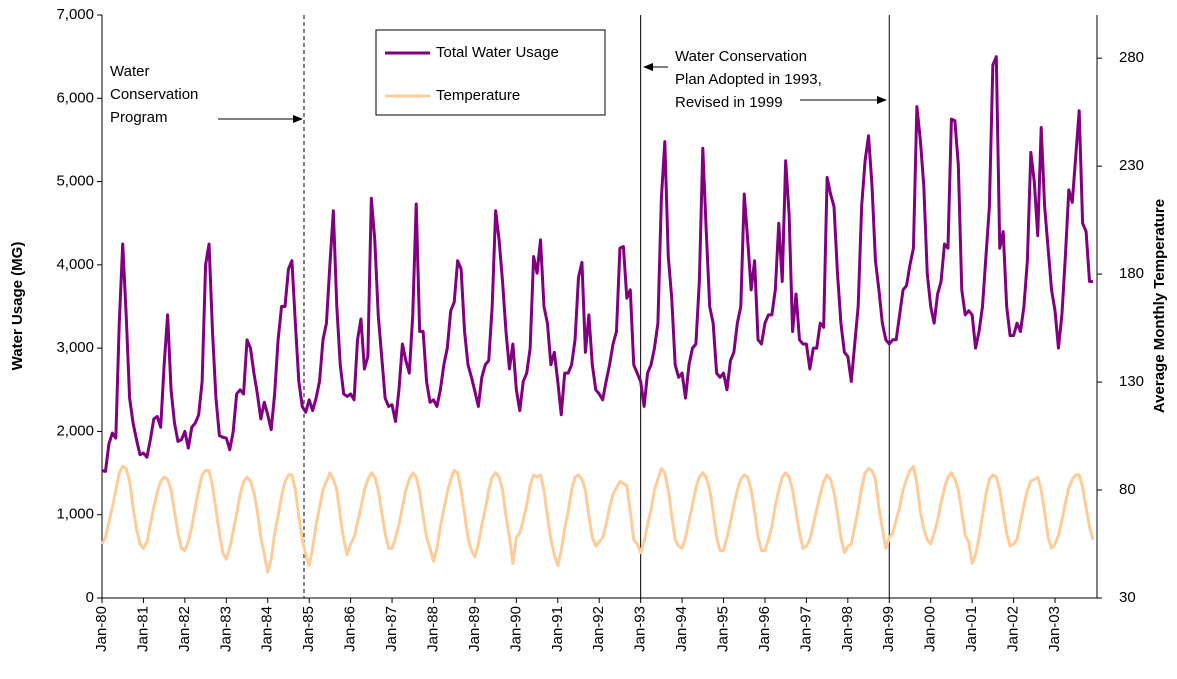  What do you see at coordinates (225, 629) in the screenshot?
I see `x-tick-label: Jan-83` at bounding box center [225, 629].